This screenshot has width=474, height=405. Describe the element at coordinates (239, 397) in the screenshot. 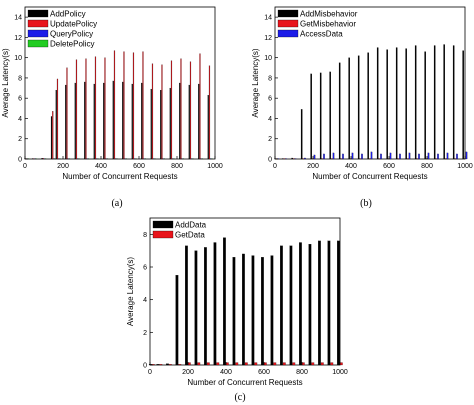

I see `panel-label: (c)` at that location.